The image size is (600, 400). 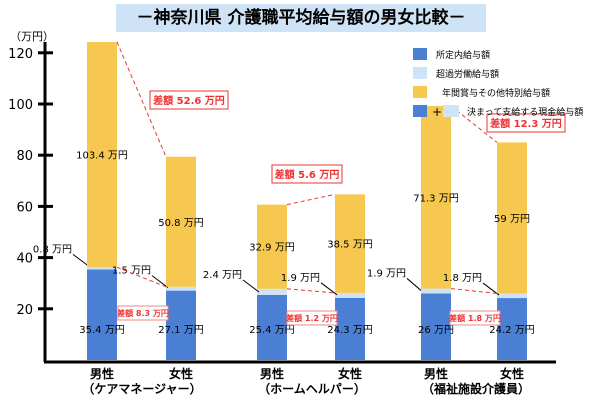 I want to click on bar-value-label: 26 万円, so click(x=436, y=330).